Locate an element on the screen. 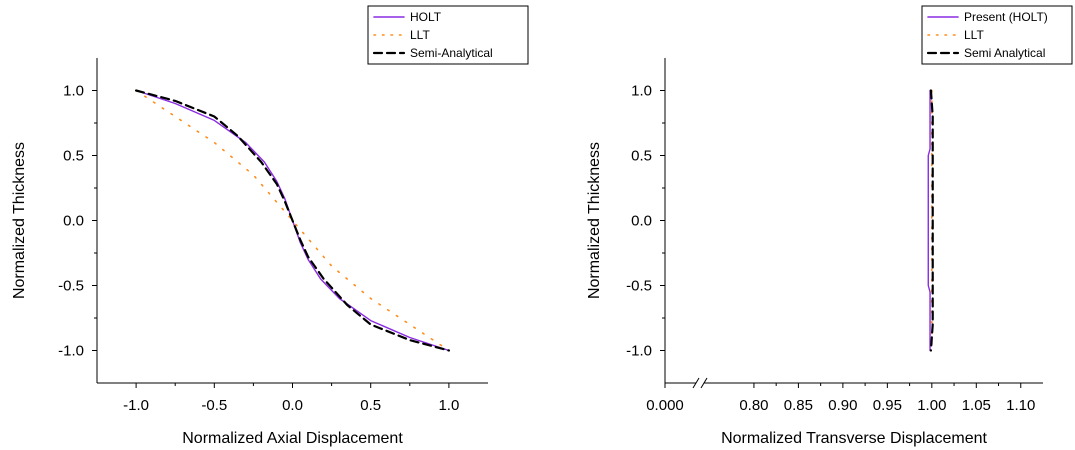 The width and height of the screenshot is (1075, 450). legend-label: HOLT is located at coordinates (426, 17).